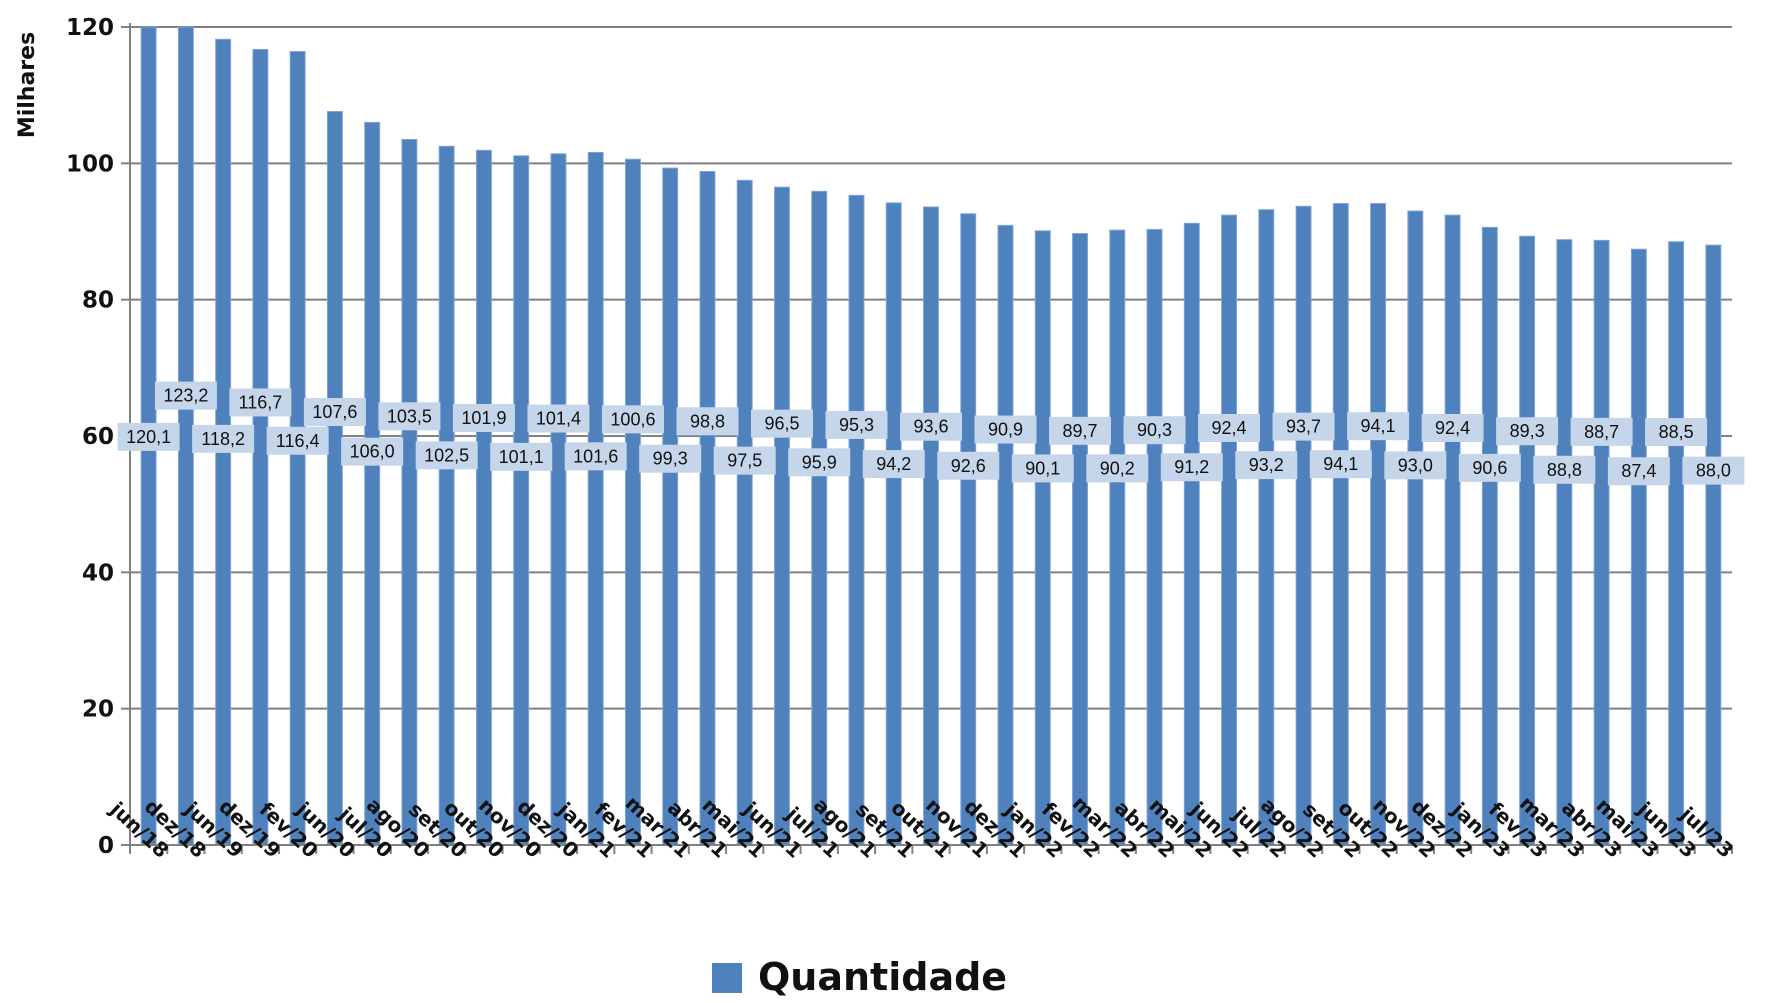 The height and width of the screenshot is (1003, 1768). What do you see at coordinates (98, 573) in the screenshot?
I see `y-tick-label: 40` at bounding box center [98, 573].